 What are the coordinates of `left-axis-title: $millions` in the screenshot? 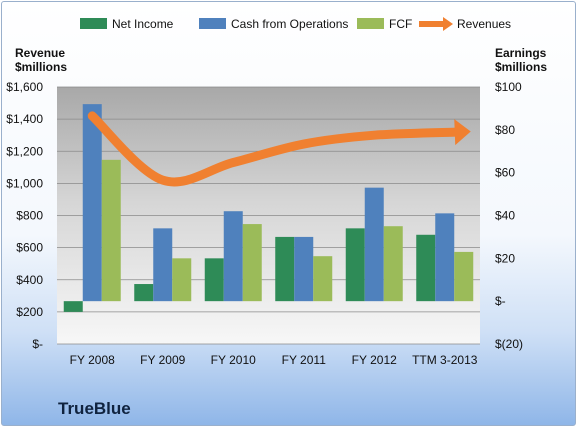 It's located at (41, 67).